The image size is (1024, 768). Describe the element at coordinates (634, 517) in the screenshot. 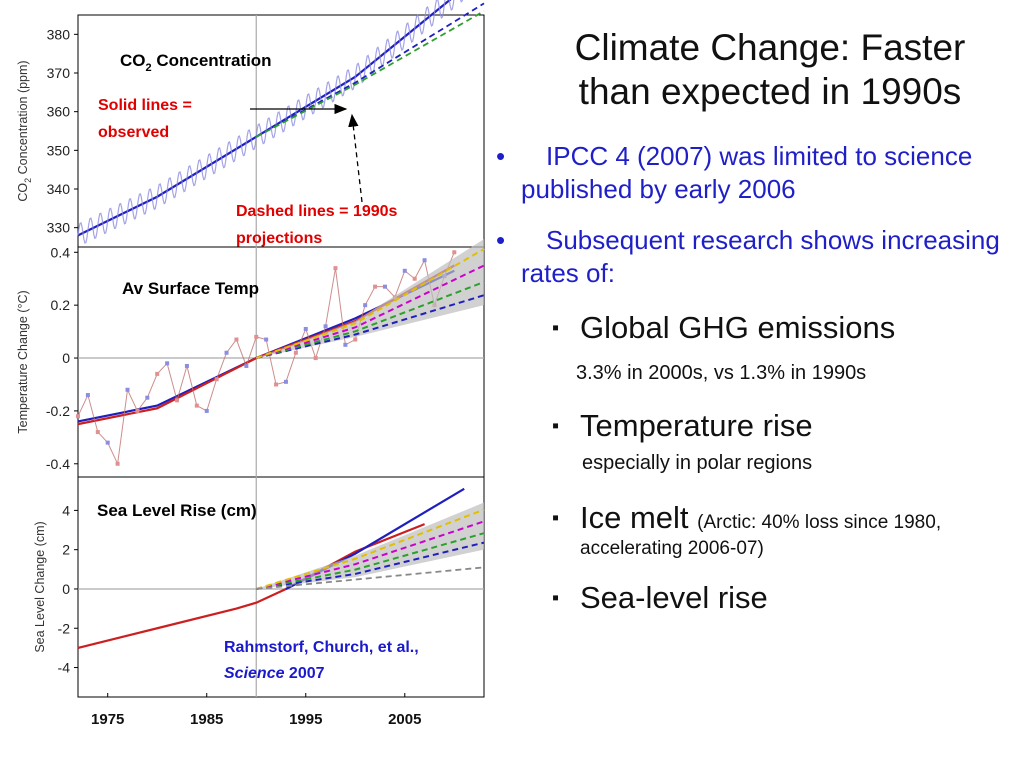

I see `item-ice-text: Ice melt` at that location.